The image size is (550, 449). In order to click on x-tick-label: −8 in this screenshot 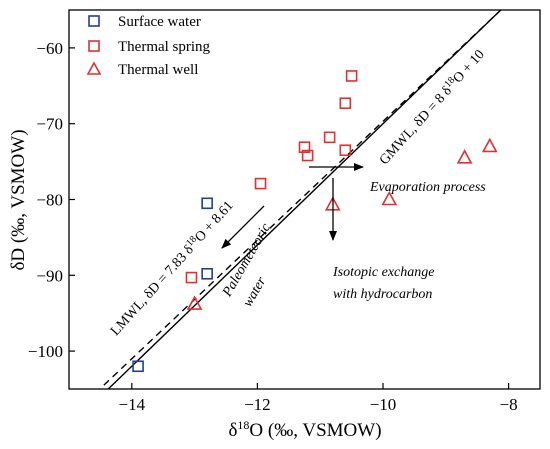, I will do `click(509, 404)`.